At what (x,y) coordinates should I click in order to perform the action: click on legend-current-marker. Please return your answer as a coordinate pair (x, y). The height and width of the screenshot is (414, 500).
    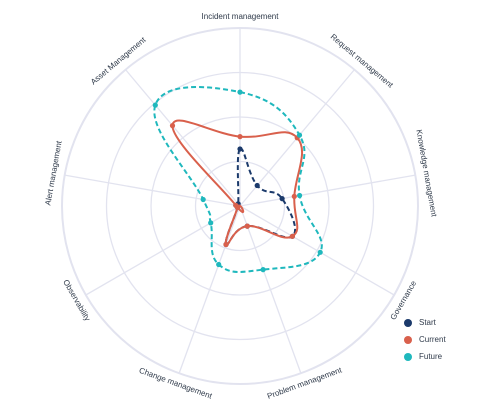
    Looking at the image, I should click on (408, 340).